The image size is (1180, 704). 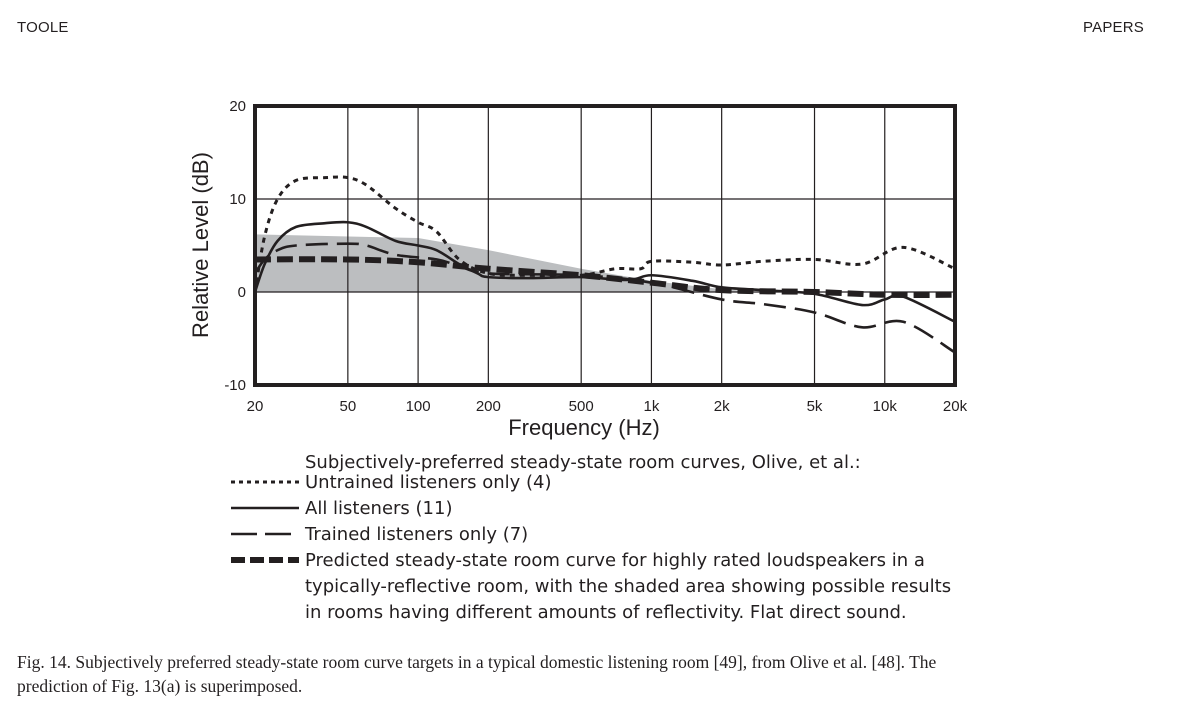 What do you see at coordinates (255, 406) in the screenshot?
I see `x-tick-label: 20` at bounding box center [255, 406].